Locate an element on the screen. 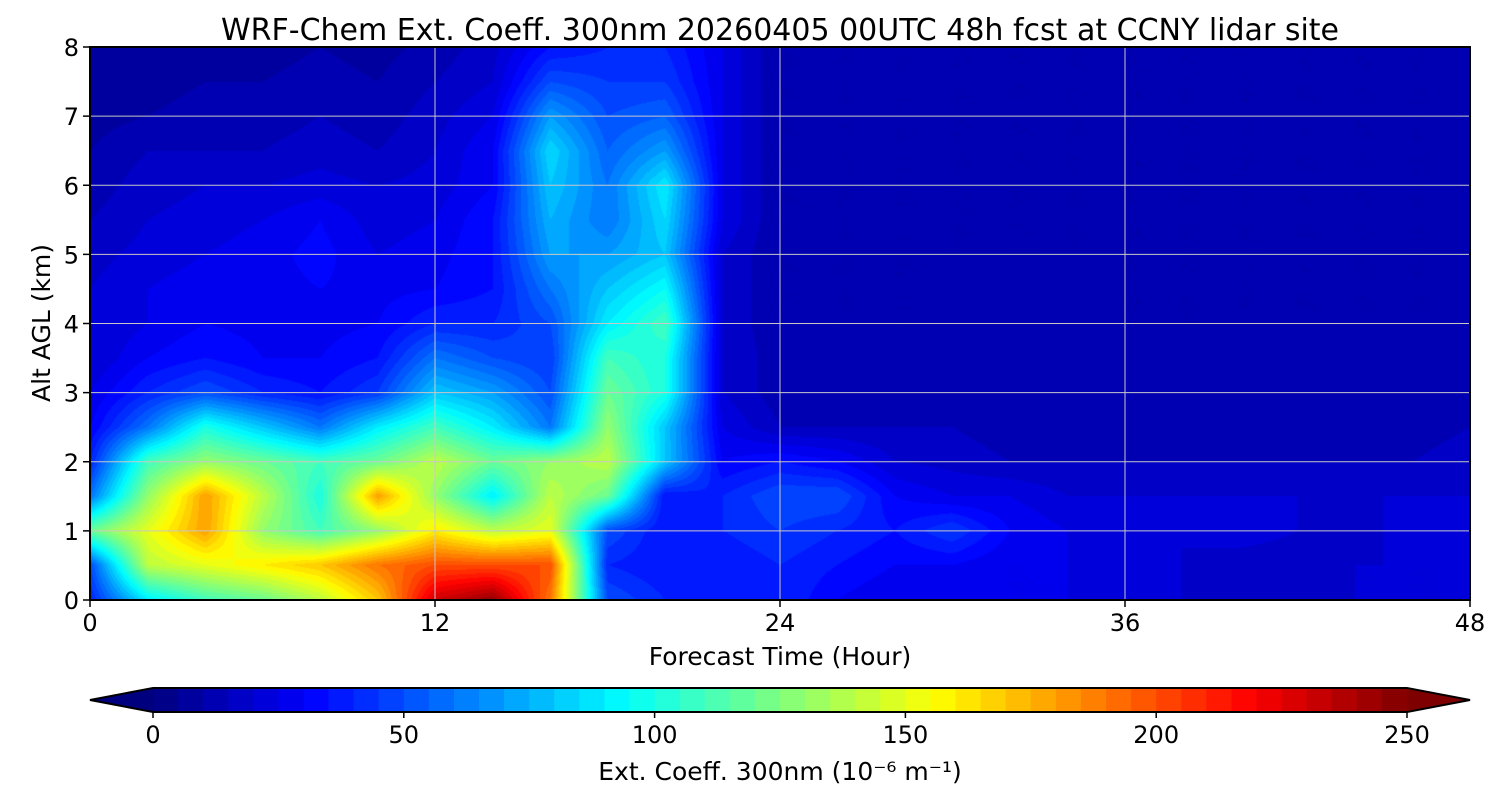 The height and width of the screenshot is (800, 1500). colorbar-tick-label: 200 is located at coordinates (1156, 735).